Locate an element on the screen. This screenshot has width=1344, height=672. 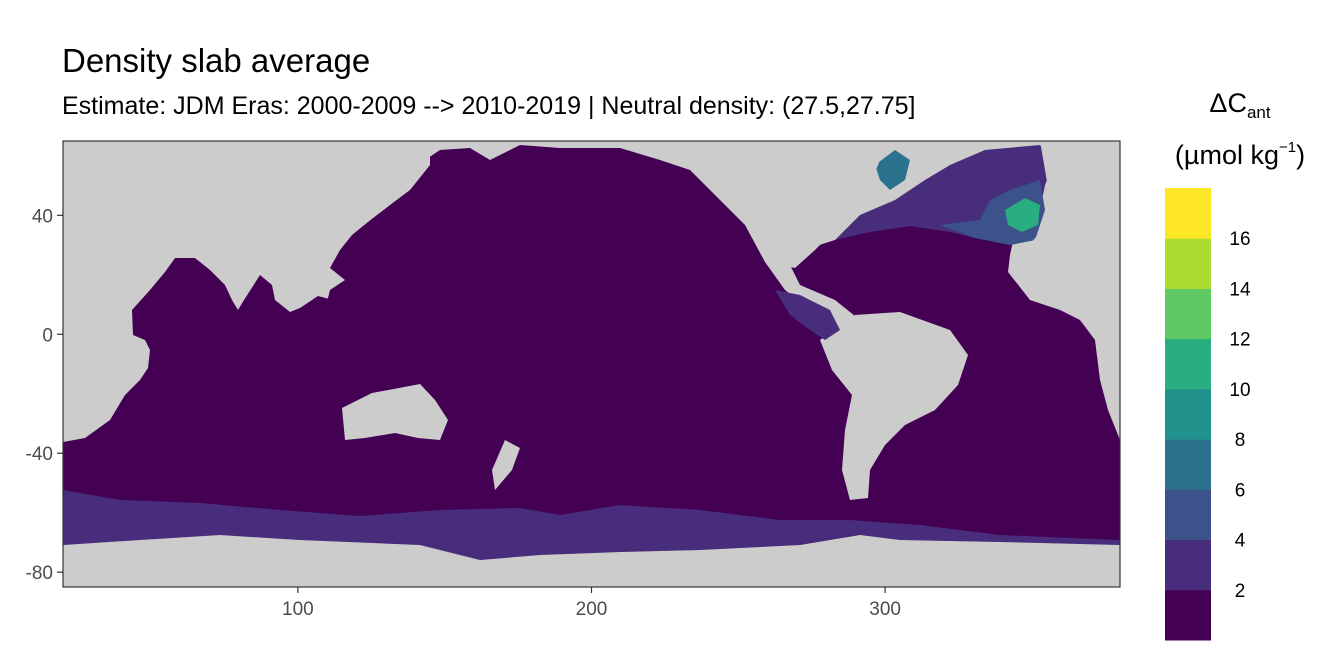
legend-tick-label: 16 is located at coordinates (1239, 239).